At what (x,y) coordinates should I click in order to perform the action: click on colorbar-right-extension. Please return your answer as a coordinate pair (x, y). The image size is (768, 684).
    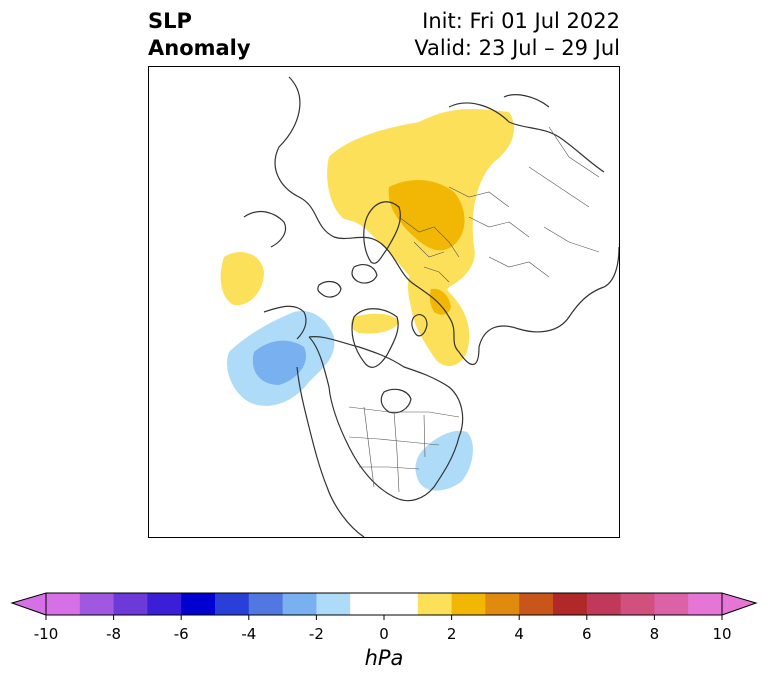
    Looking at the image, I should click on (739, 604).